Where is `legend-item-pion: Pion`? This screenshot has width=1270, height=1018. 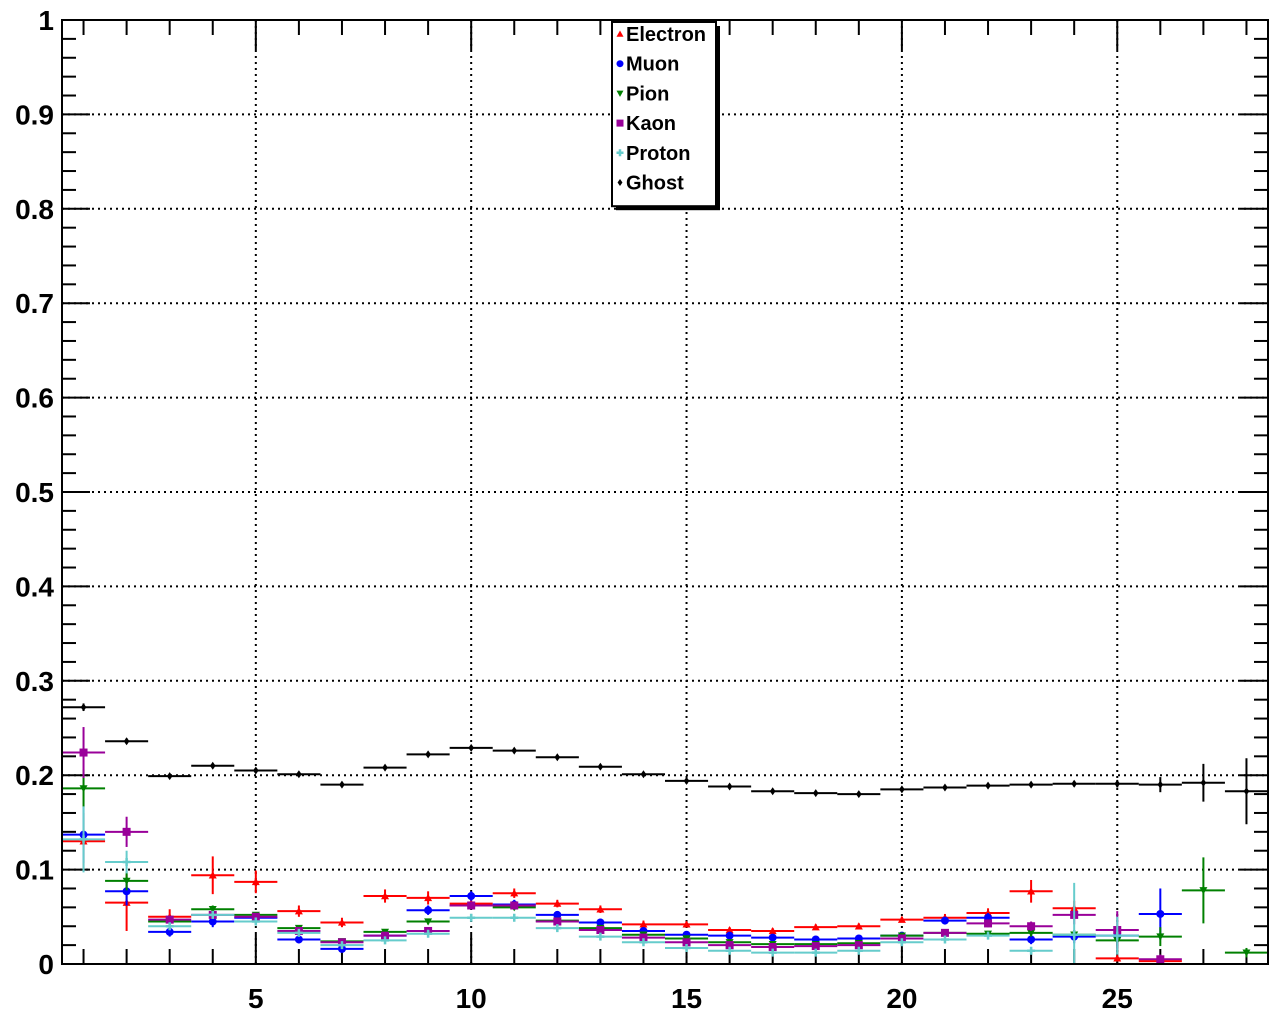 legend-item-pion: Pion is located at coordinates (642, 94).